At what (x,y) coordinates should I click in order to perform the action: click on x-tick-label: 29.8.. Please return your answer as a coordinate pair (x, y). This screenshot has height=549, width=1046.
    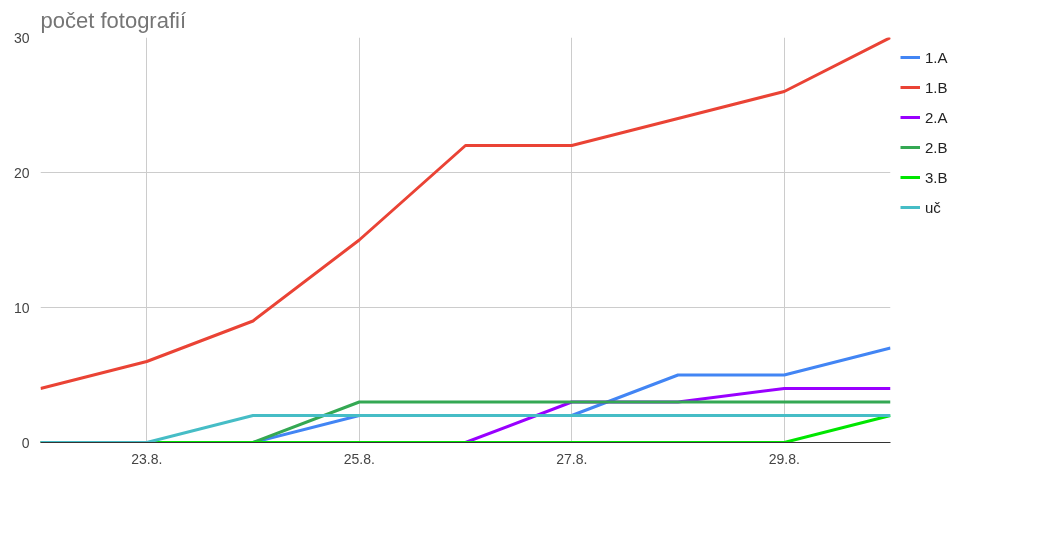
    Looking at the image, I should click on (784, 458).